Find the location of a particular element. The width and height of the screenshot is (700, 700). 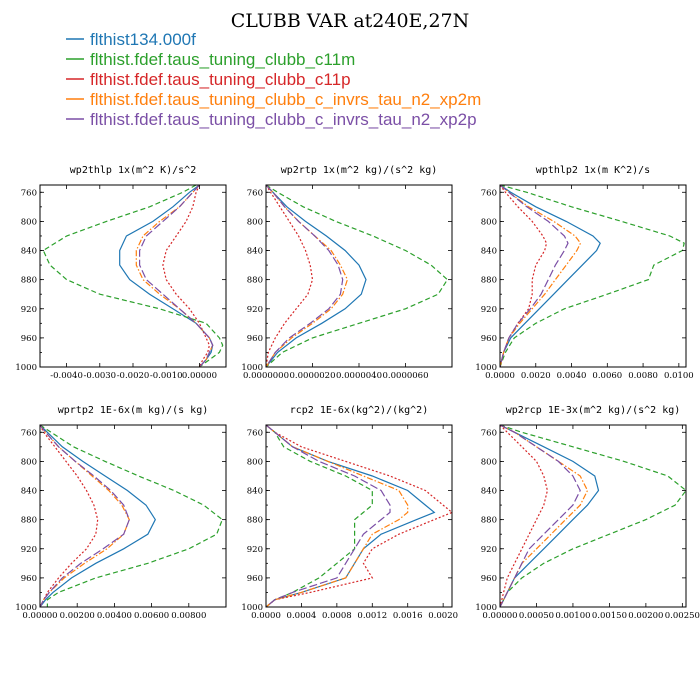

panel-title: wpthlp2 1x(m K^2)/s is located at coordinates (593, 170).